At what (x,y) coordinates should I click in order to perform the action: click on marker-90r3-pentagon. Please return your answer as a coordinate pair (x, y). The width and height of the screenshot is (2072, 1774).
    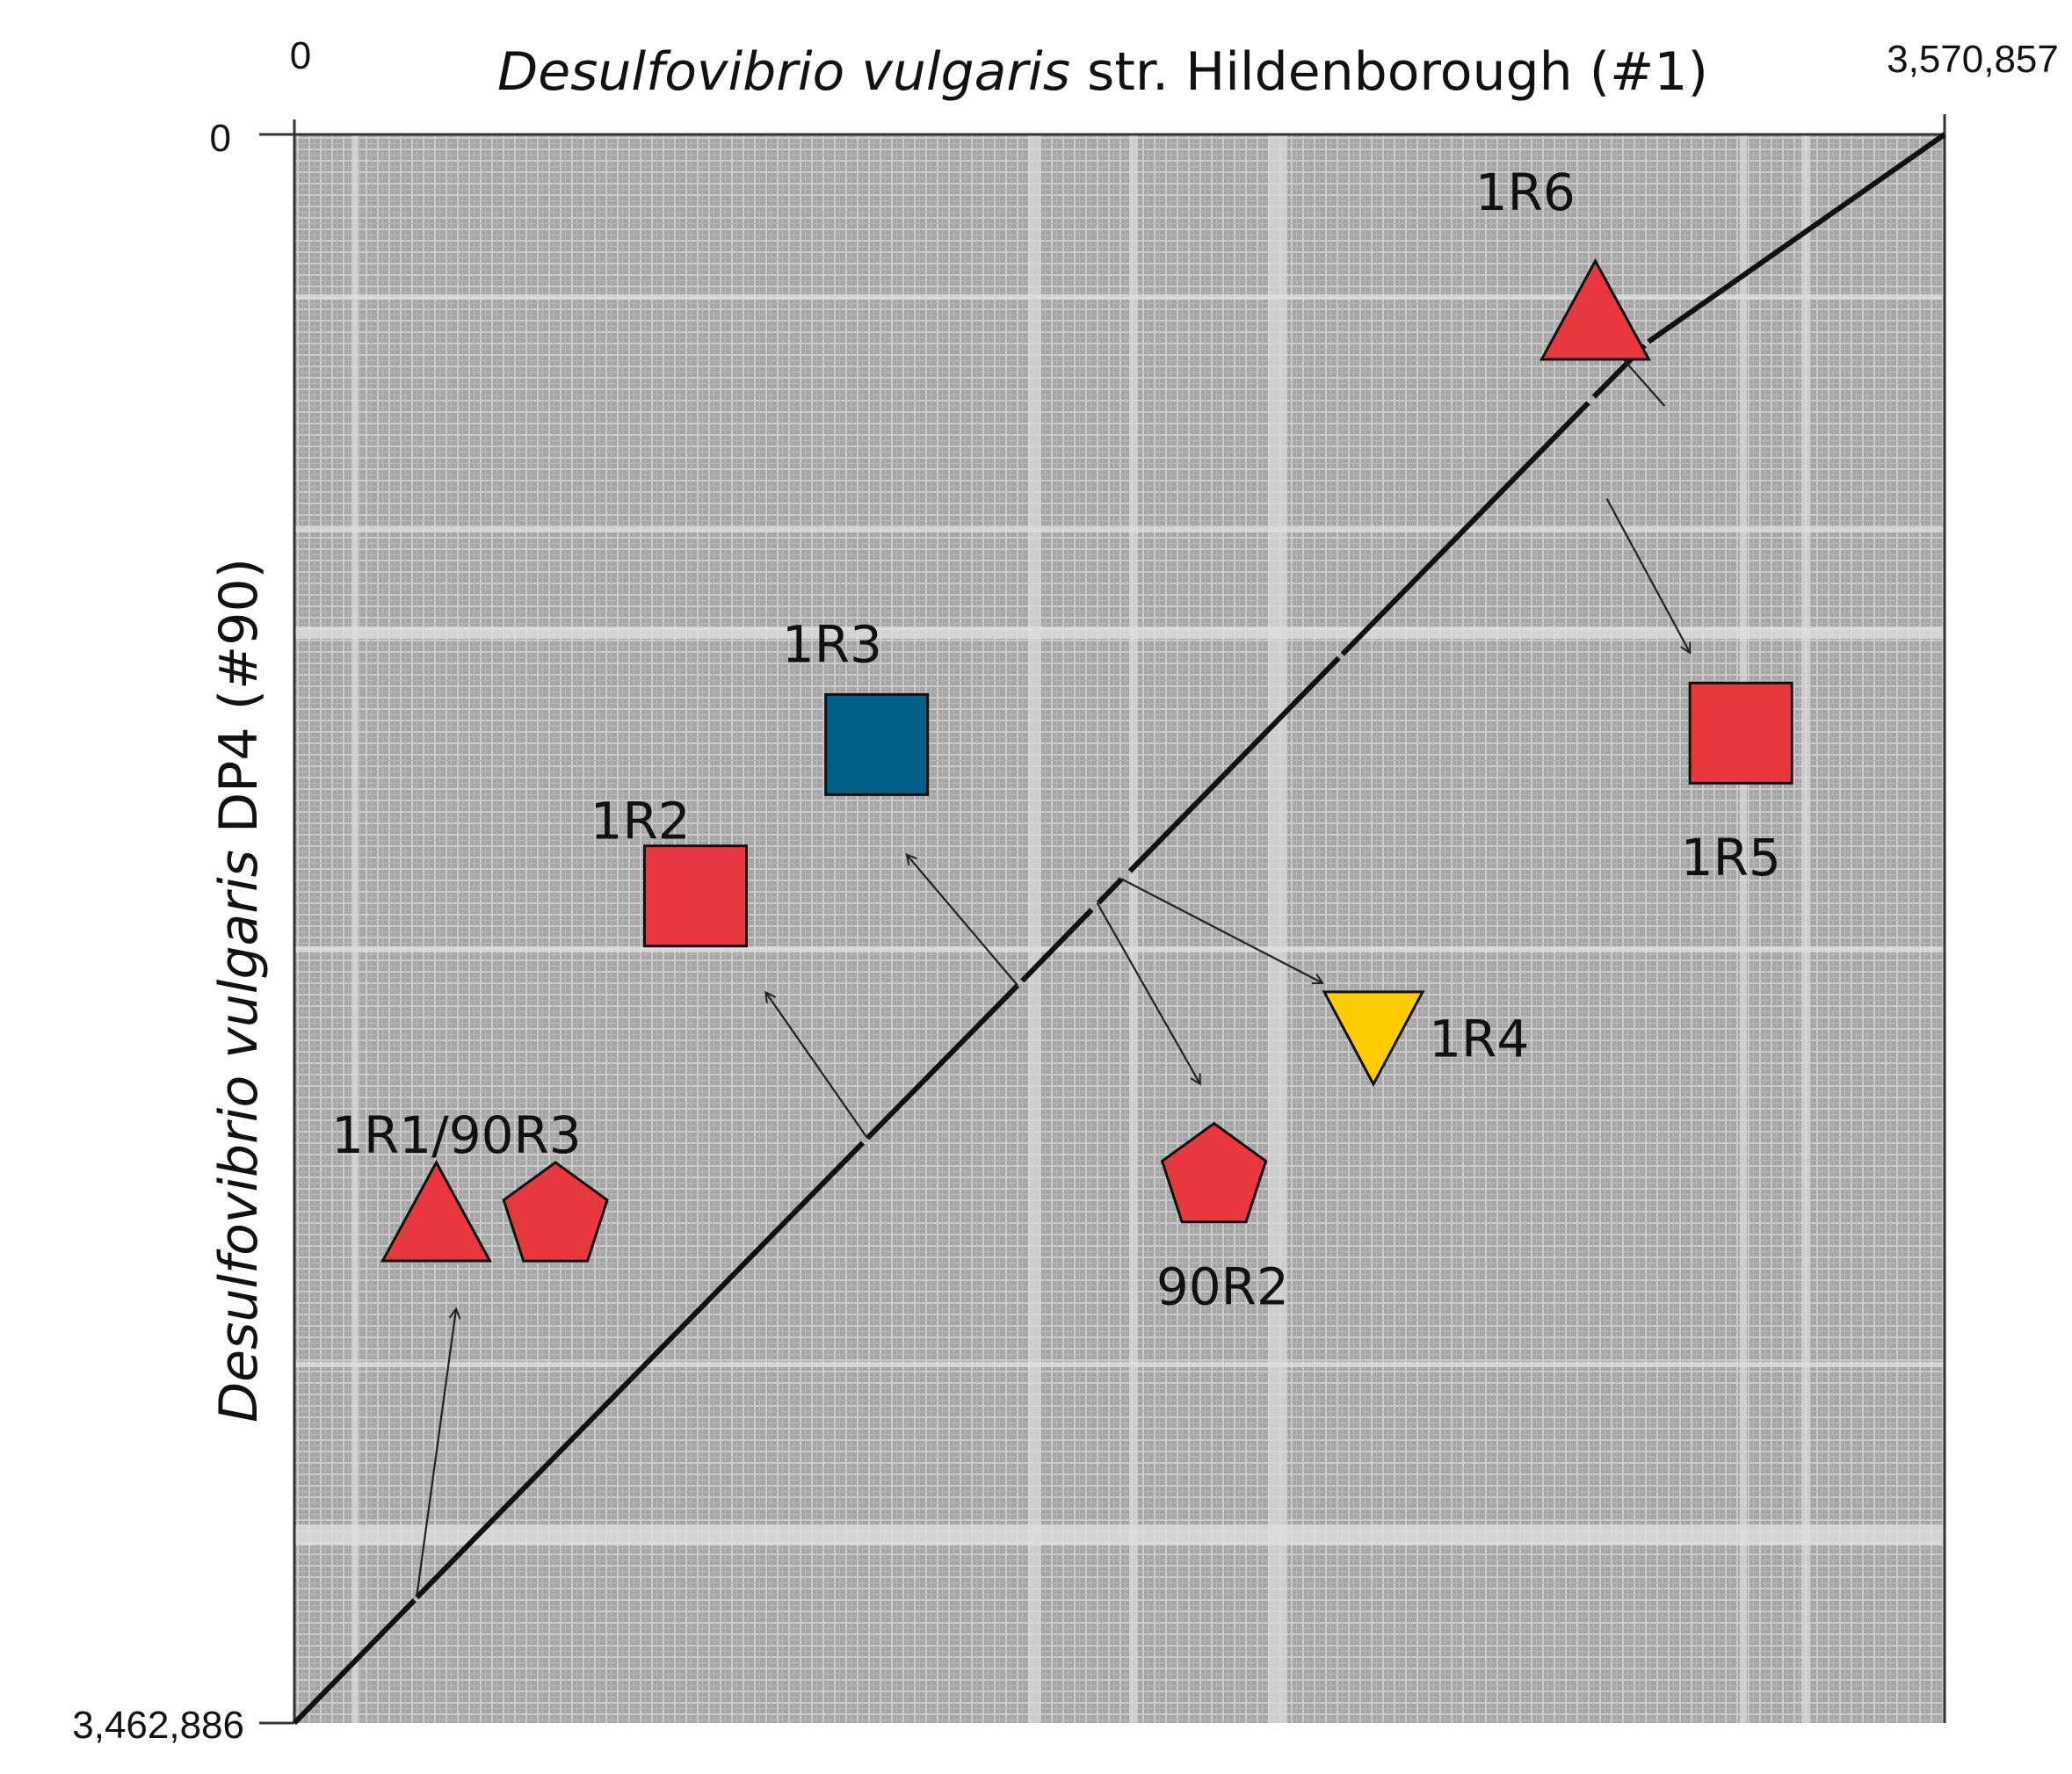
    Looking at the image, I should click on (555, 1212).